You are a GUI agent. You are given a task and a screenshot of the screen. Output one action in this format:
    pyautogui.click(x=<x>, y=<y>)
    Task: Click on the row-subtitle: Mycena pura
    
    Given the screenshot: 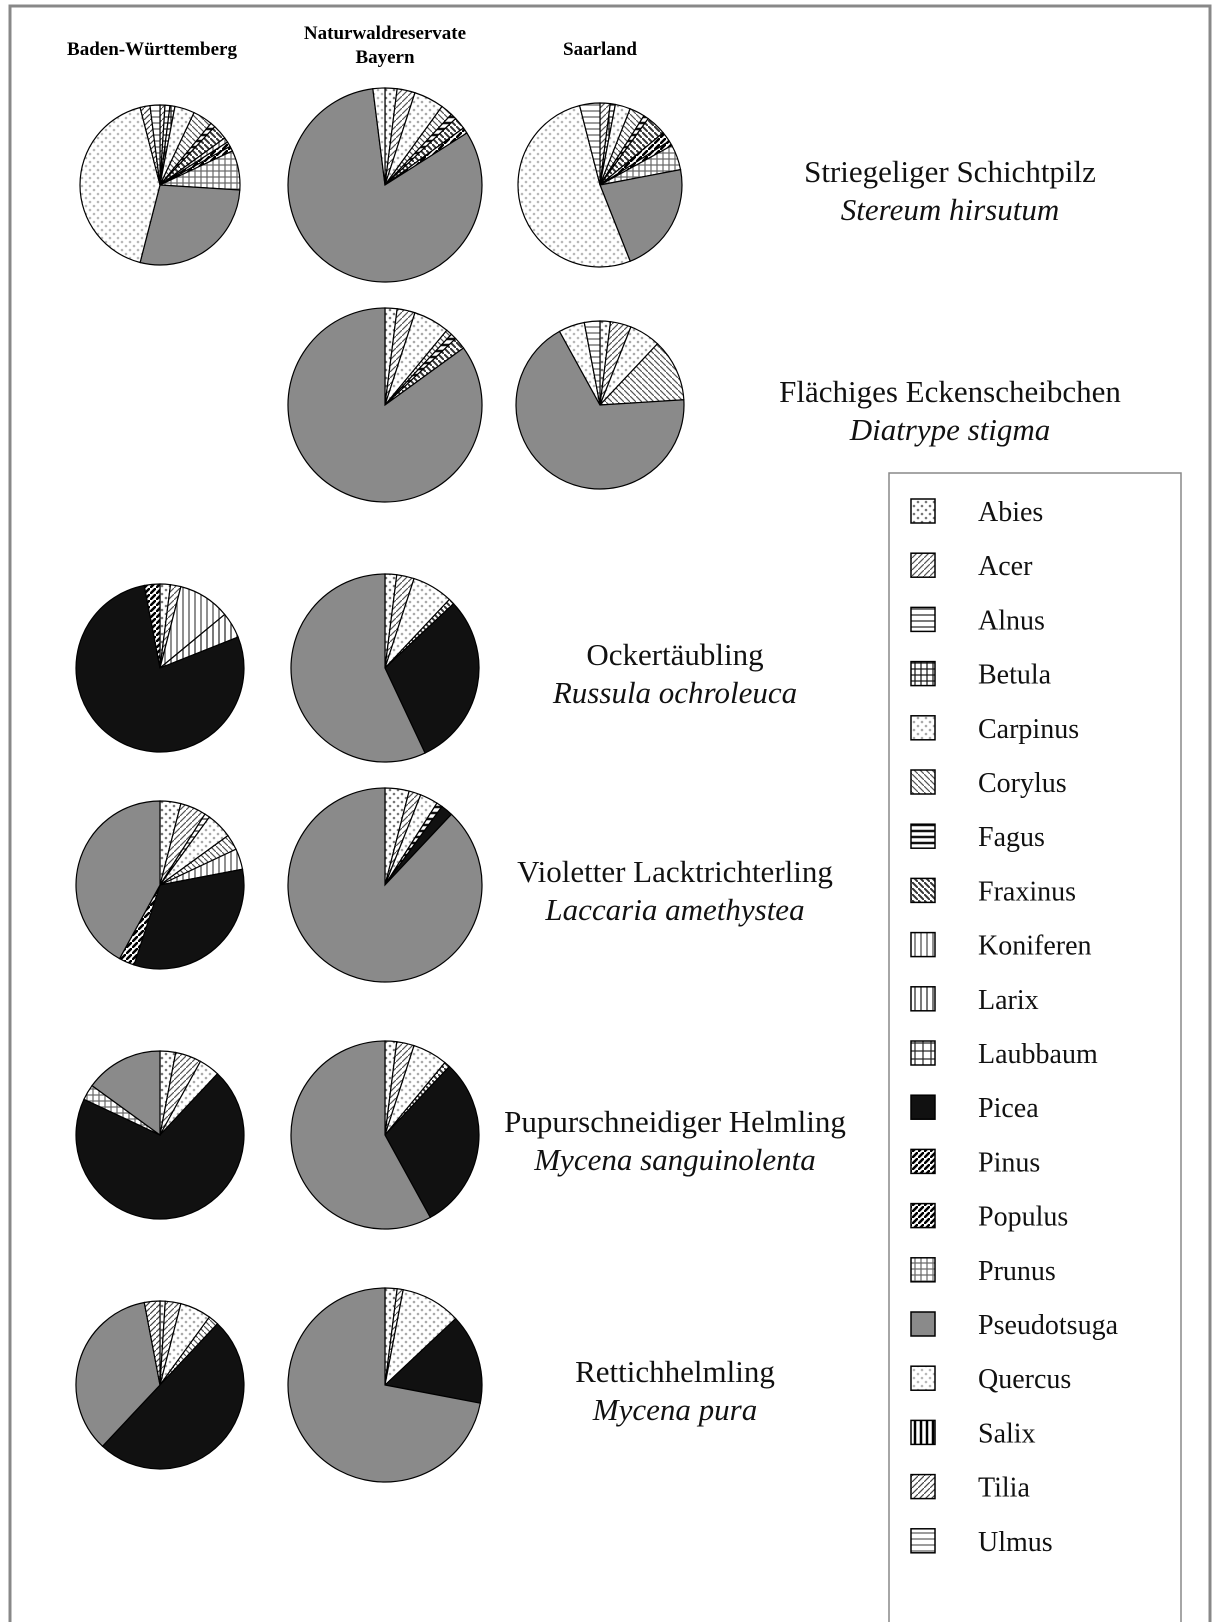 What is the action you would take?
    pyautogui.click(x=675, y=1409)
    